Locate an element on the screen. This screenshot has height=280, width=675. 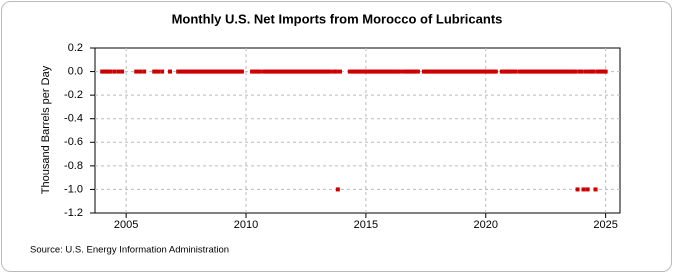
y-tick-label: -0.8 is located at coordinates (73, 166).